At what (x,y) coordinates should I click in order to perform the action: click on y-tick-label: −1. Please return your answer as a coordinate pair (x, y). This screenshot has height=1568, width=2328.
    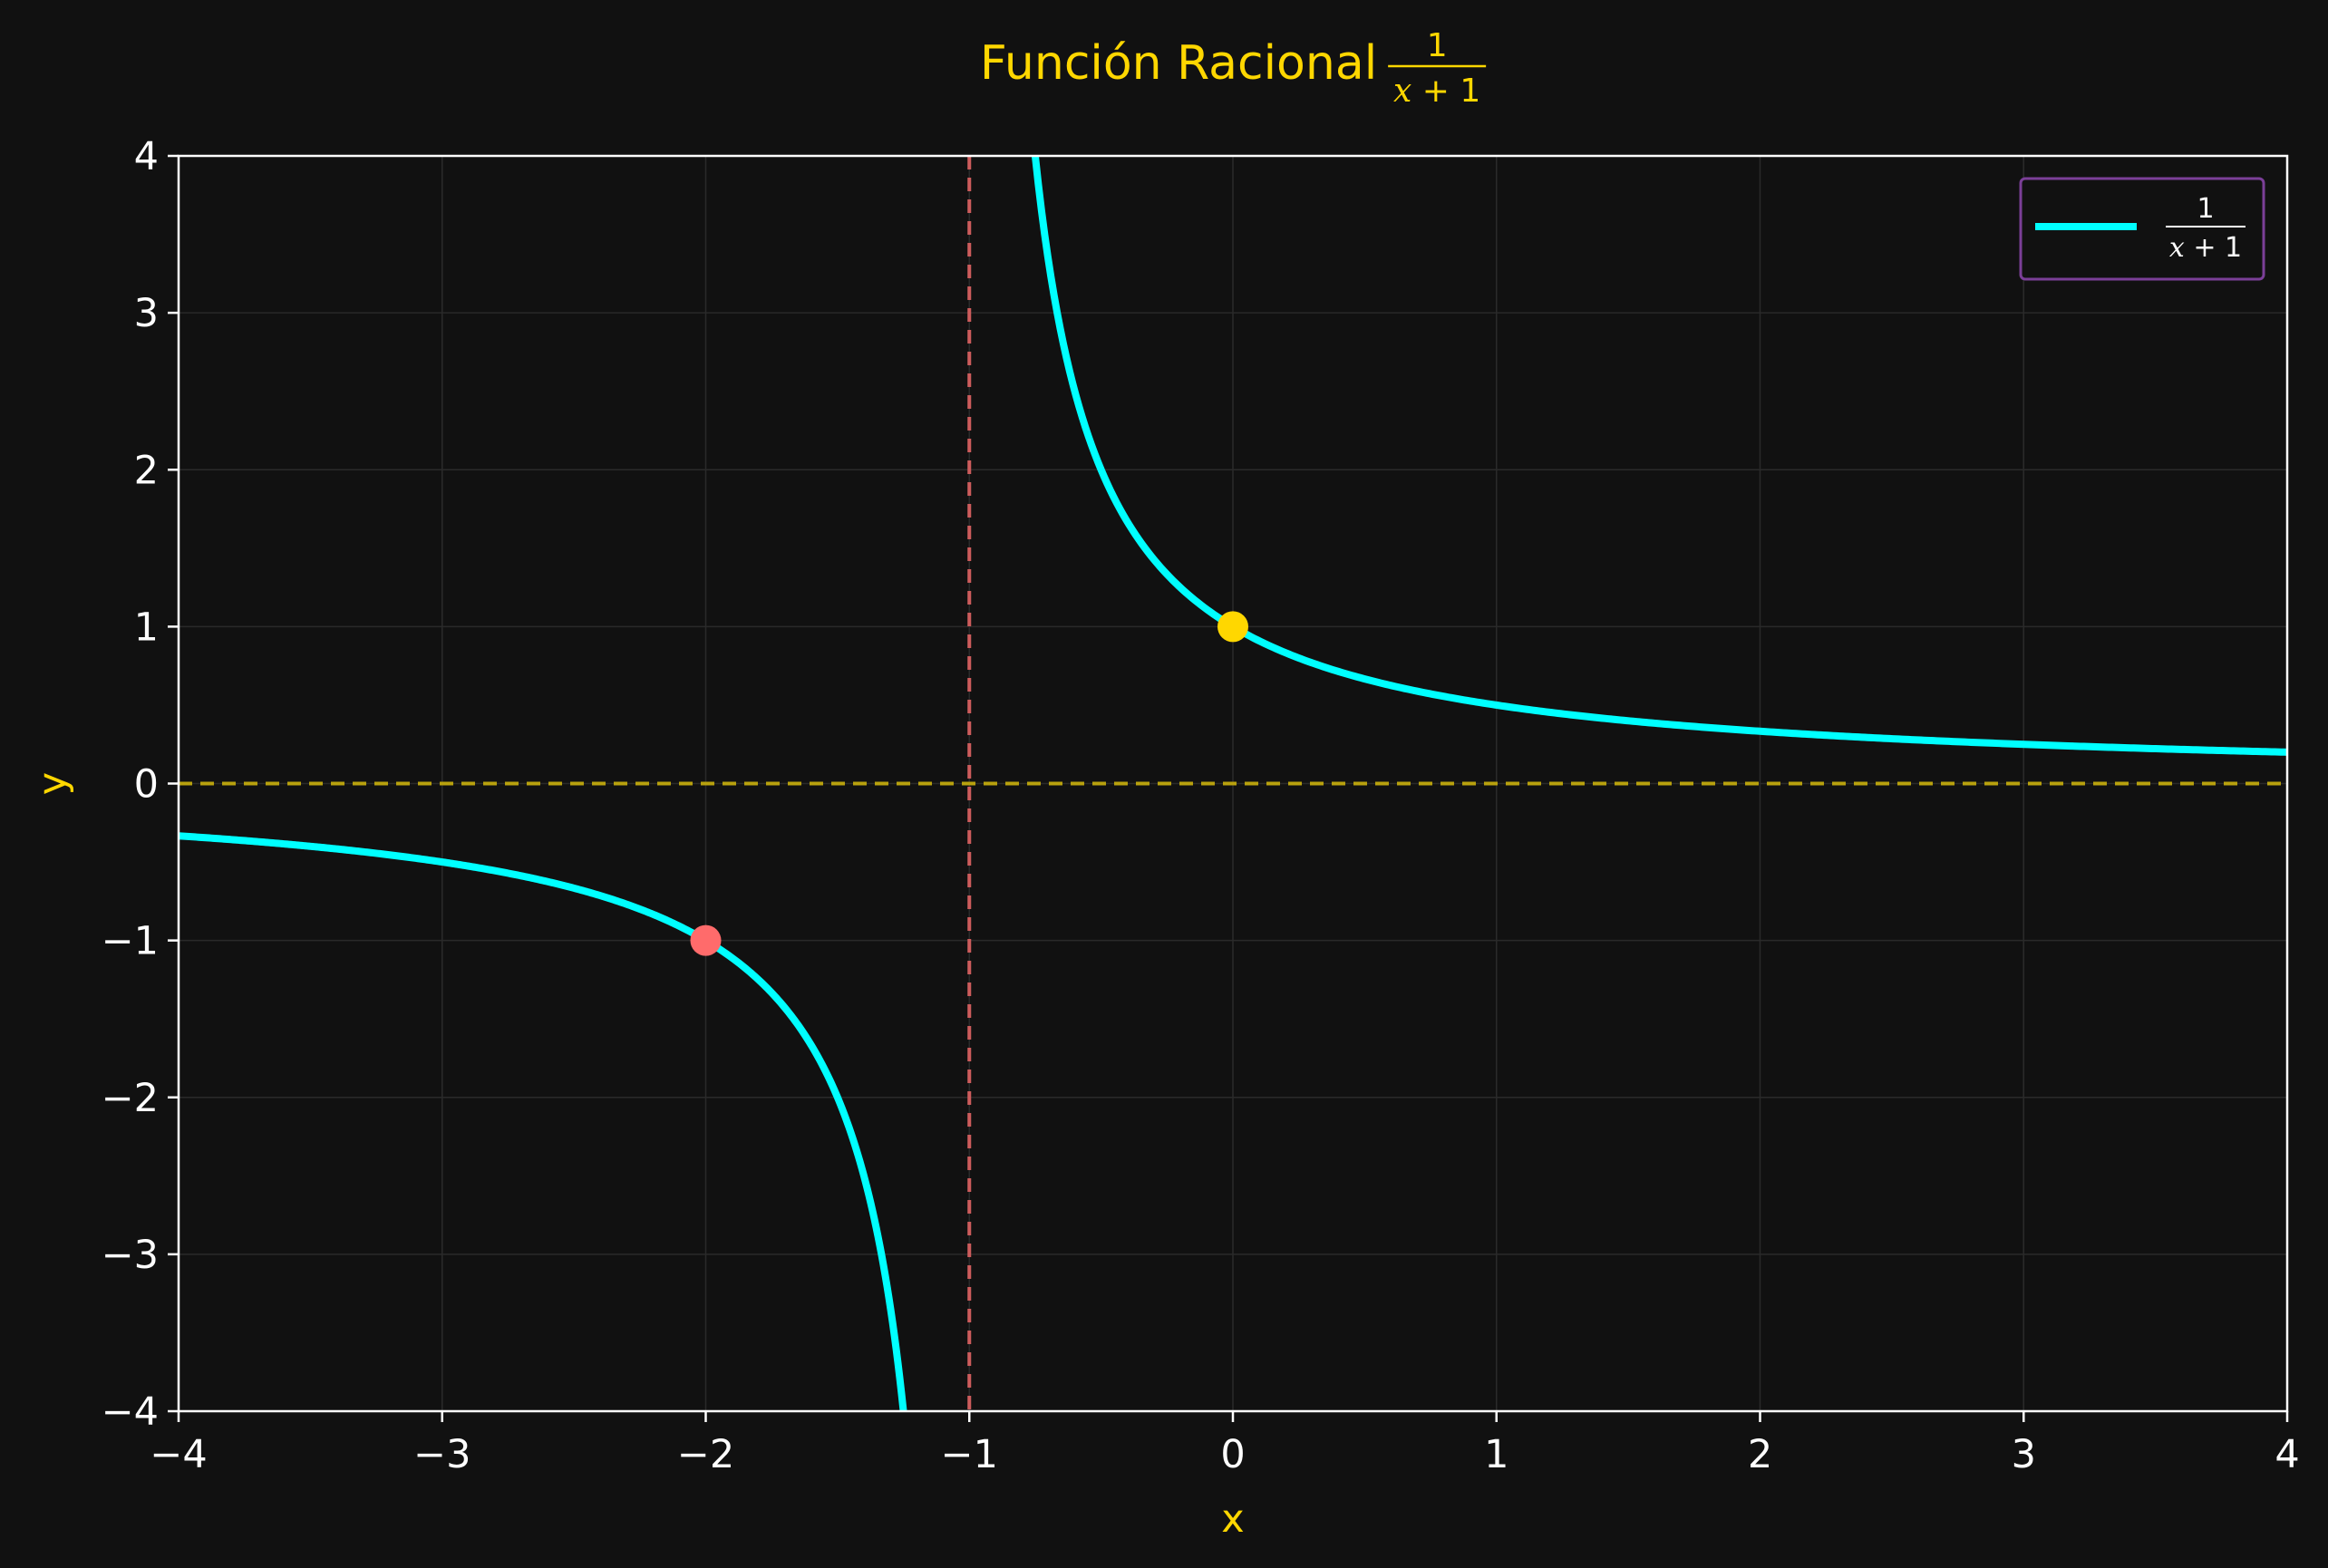
    Looking at the image, I should click on (130, 942).